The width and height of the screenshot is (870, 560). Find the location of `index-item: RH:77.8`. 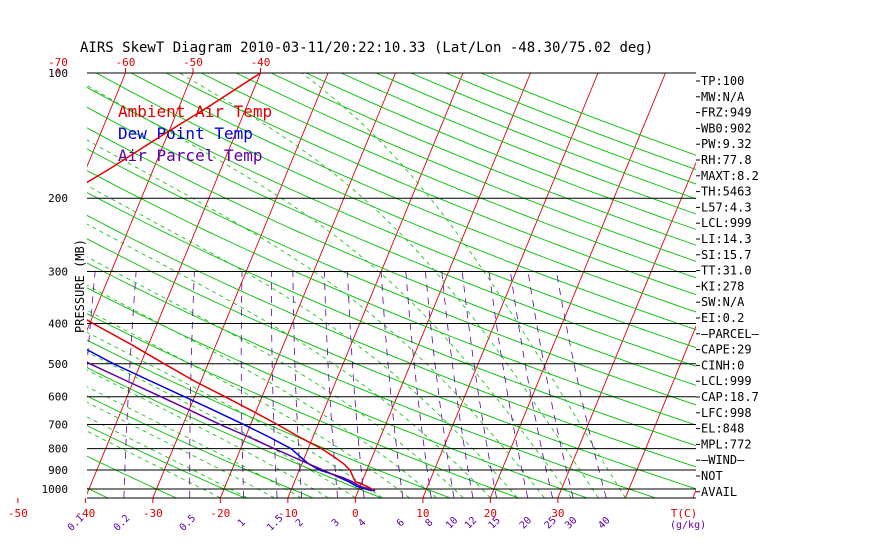

index-item: RH:77.8 is located at coordinates (726, 160).